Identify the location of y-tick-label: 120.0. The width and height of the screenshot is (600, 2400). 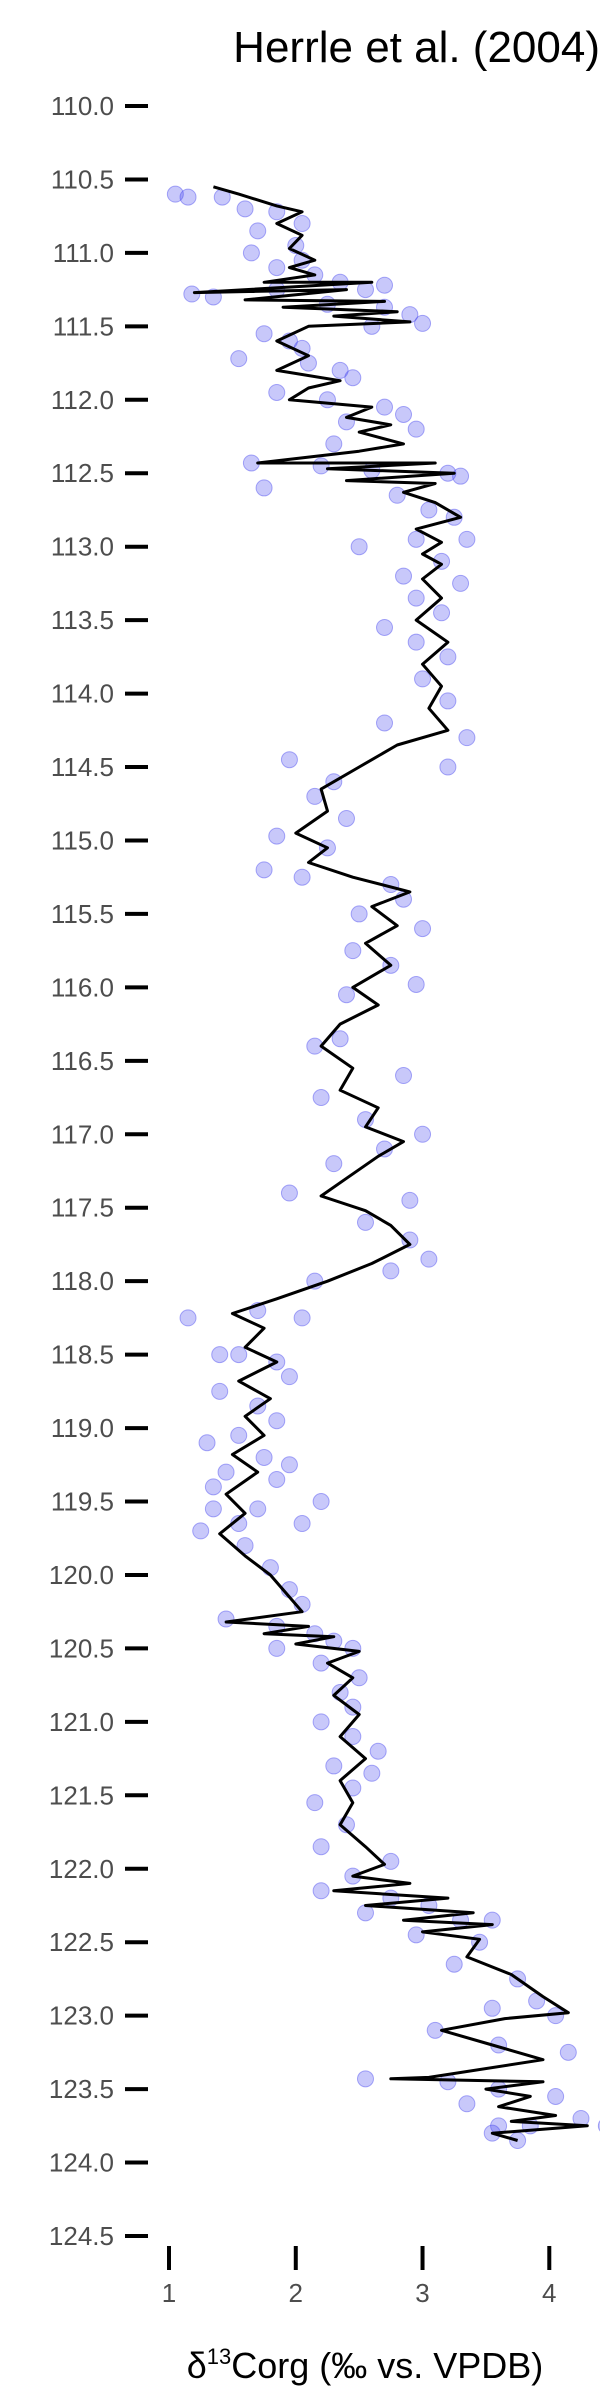
(81, 1575).